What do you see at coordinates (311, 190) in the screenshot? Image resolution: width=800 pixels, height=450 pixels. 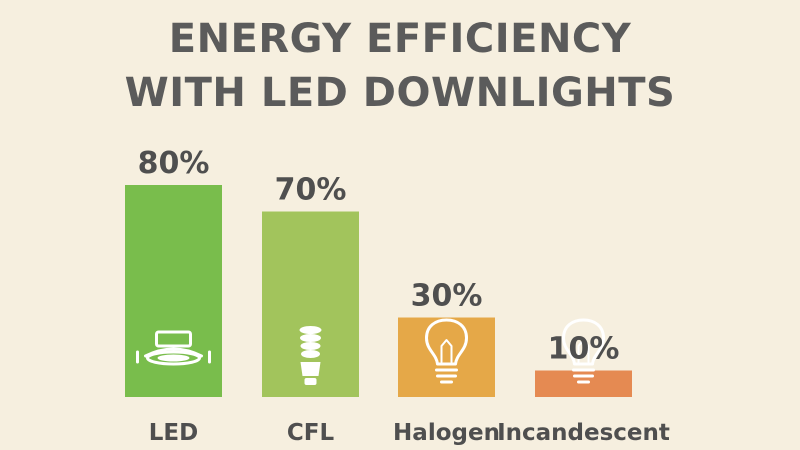 I see `value-label-cfl: 70%` at bounding box center [311, 190].